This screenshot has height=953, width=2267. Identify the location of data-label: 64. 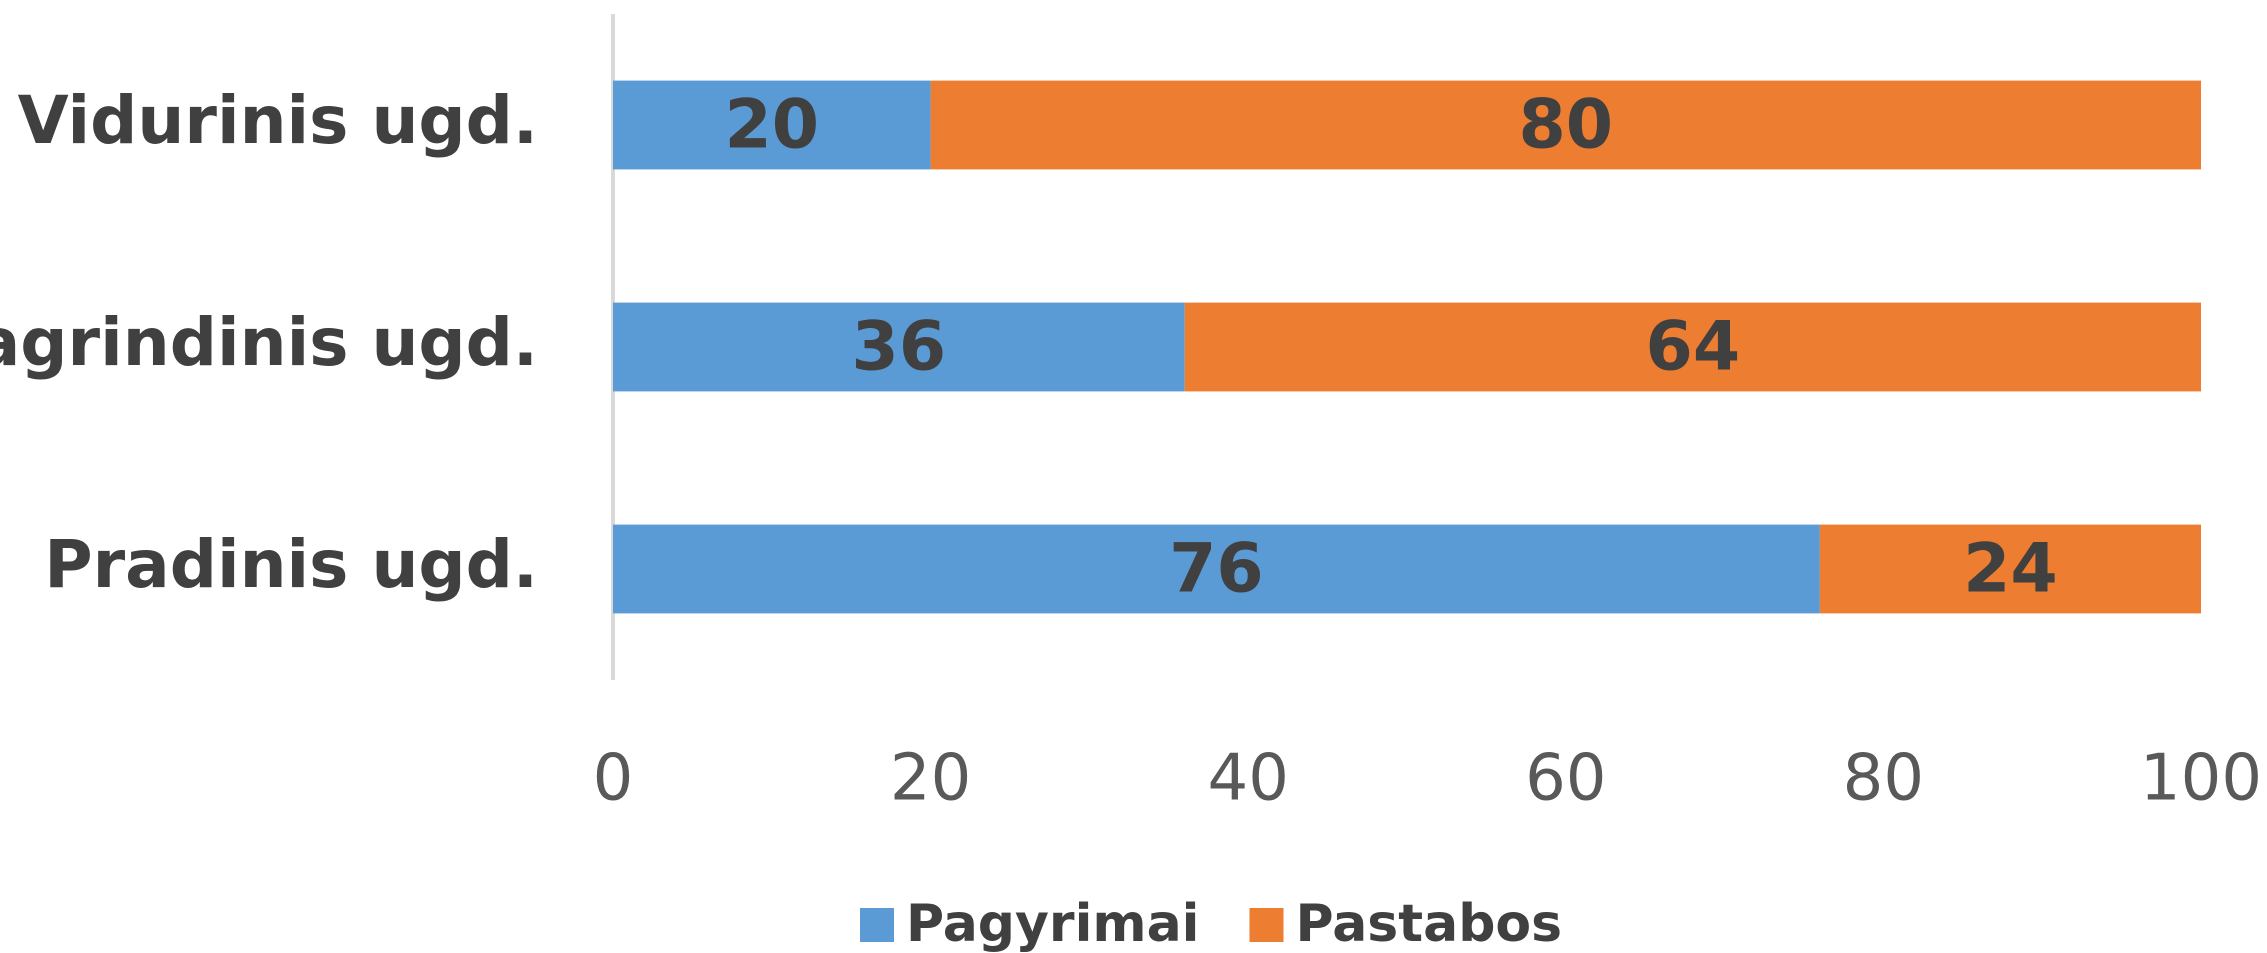
(1693, 347).